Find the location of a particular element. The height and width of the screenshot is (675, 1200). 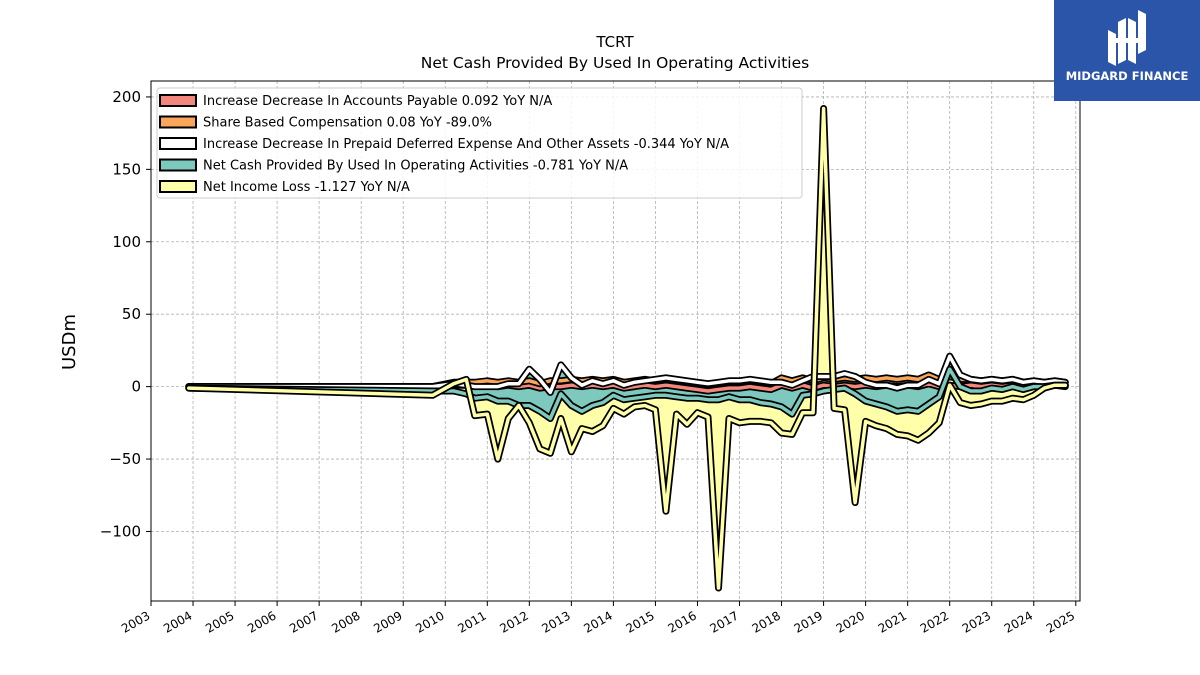

x-tick-label: 2017 is located at coordinates (724, 621).